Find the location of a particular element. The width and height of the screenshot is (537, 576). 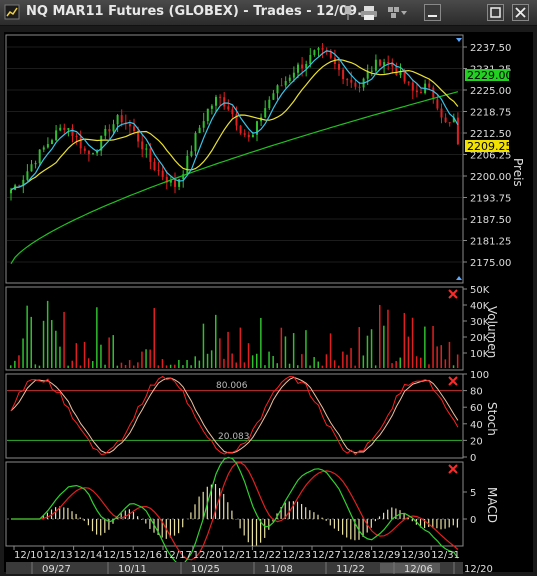

tool-icon is located at coordinates (397, 12).